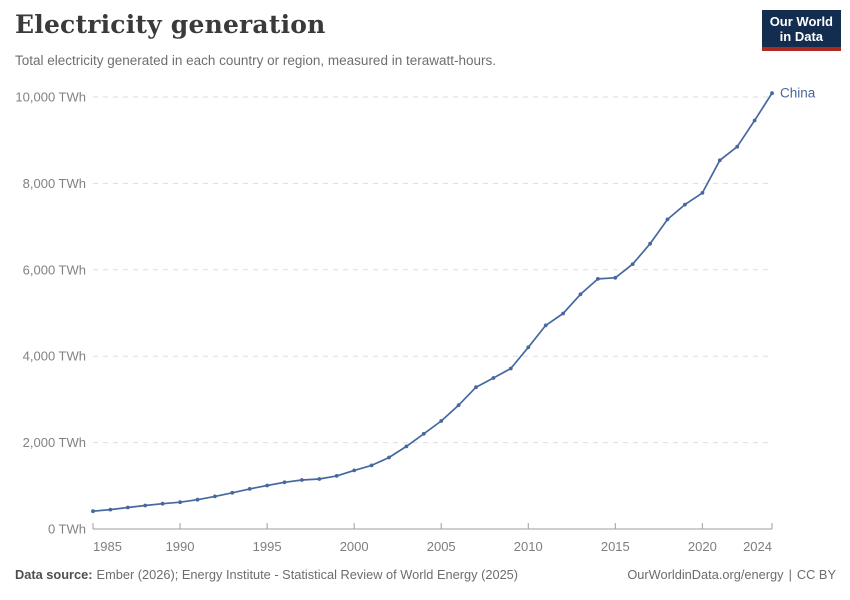 Image resolution: width=850 pixels, height=600 pixels. What do you see at coordinates (180, 546) in the screenshot?
I see `x-axis-tick-label: 1990` at bounding box center [180, 546].